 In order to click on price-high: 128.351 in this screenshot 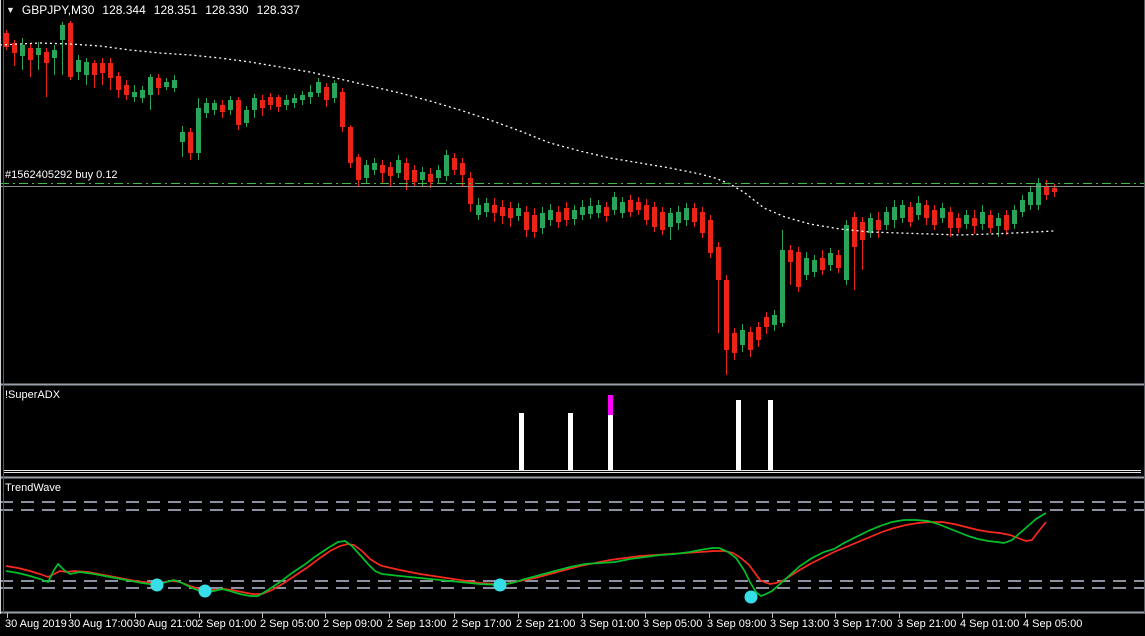, I will do `click(175, 10)`.